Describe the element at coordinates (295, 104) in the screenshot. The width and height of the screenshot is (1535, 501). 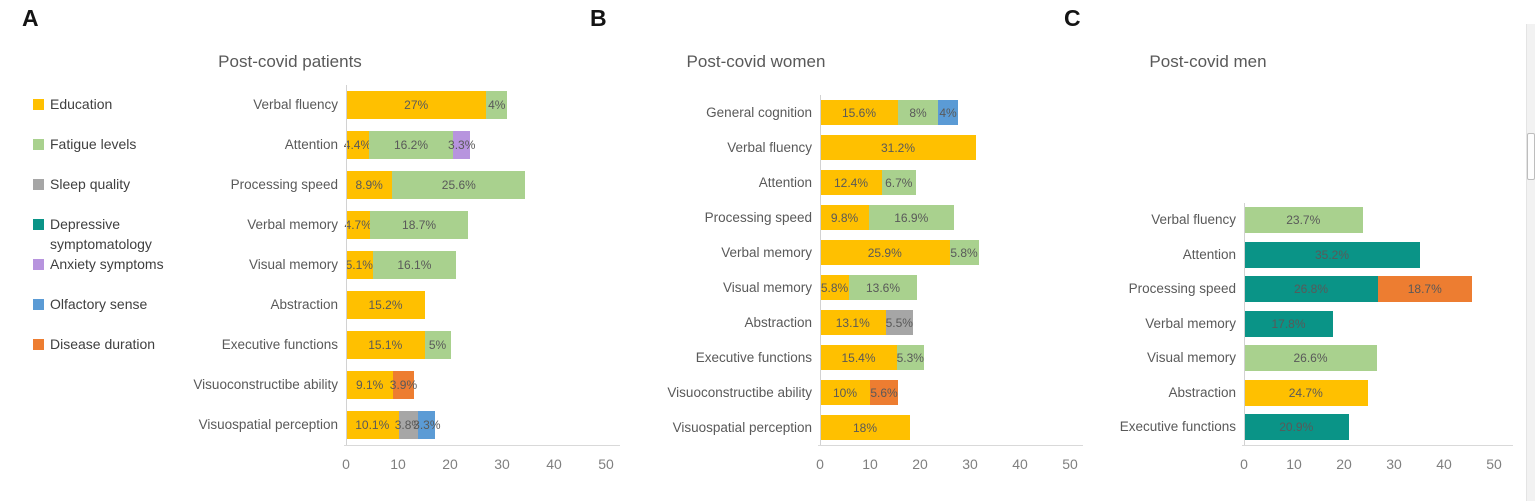
I see `category-label: Verbal fluency` at that location.